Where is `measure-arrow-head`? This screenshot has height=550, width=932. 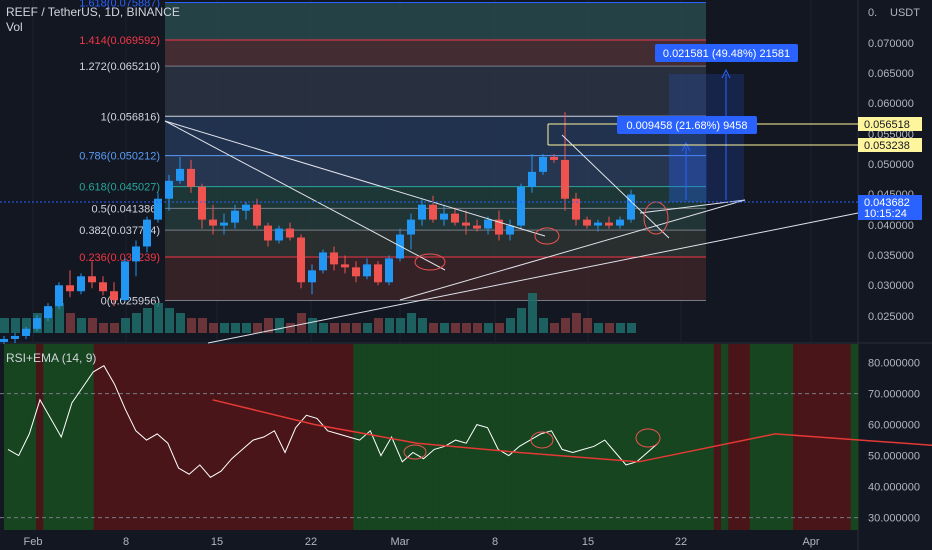
measure-arrow-head is located at coordinates (726, 73).